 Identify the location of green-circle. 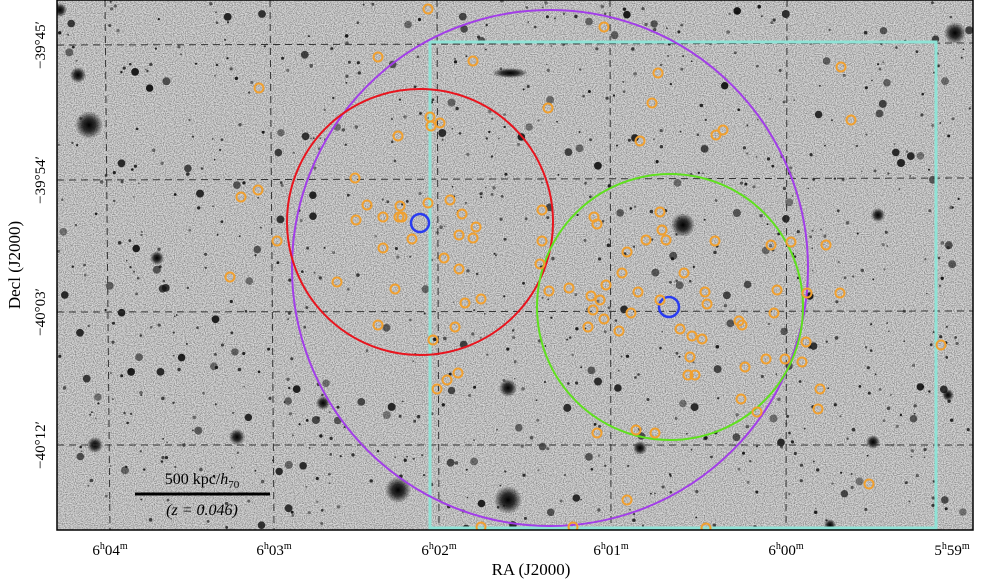
(670, 307).